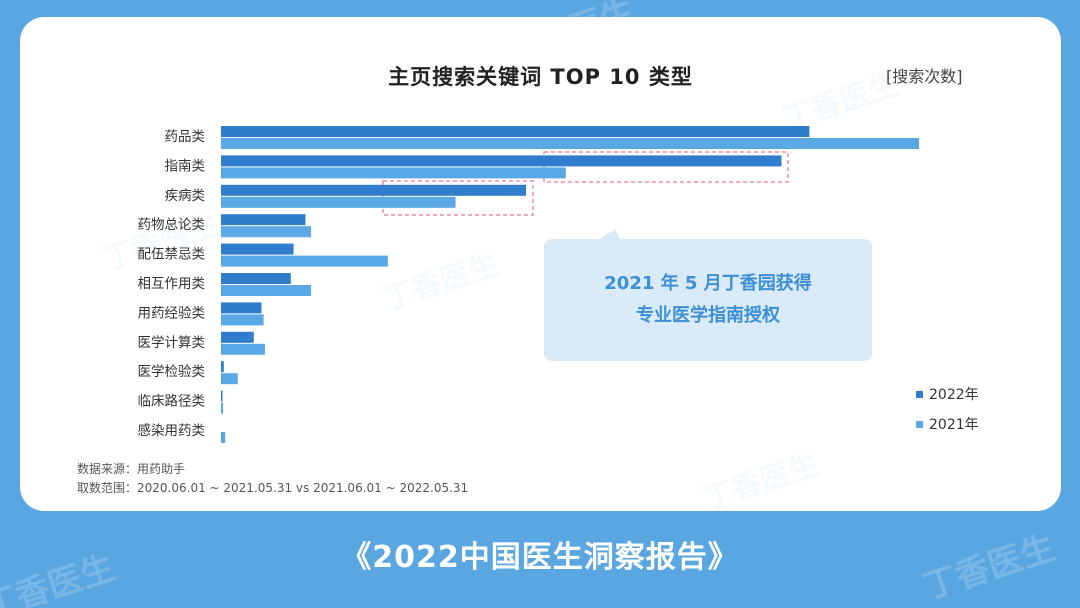 This screenshot has width=1080, height=608. I want to click on category-label: 相互作用类, so click(172, 284).